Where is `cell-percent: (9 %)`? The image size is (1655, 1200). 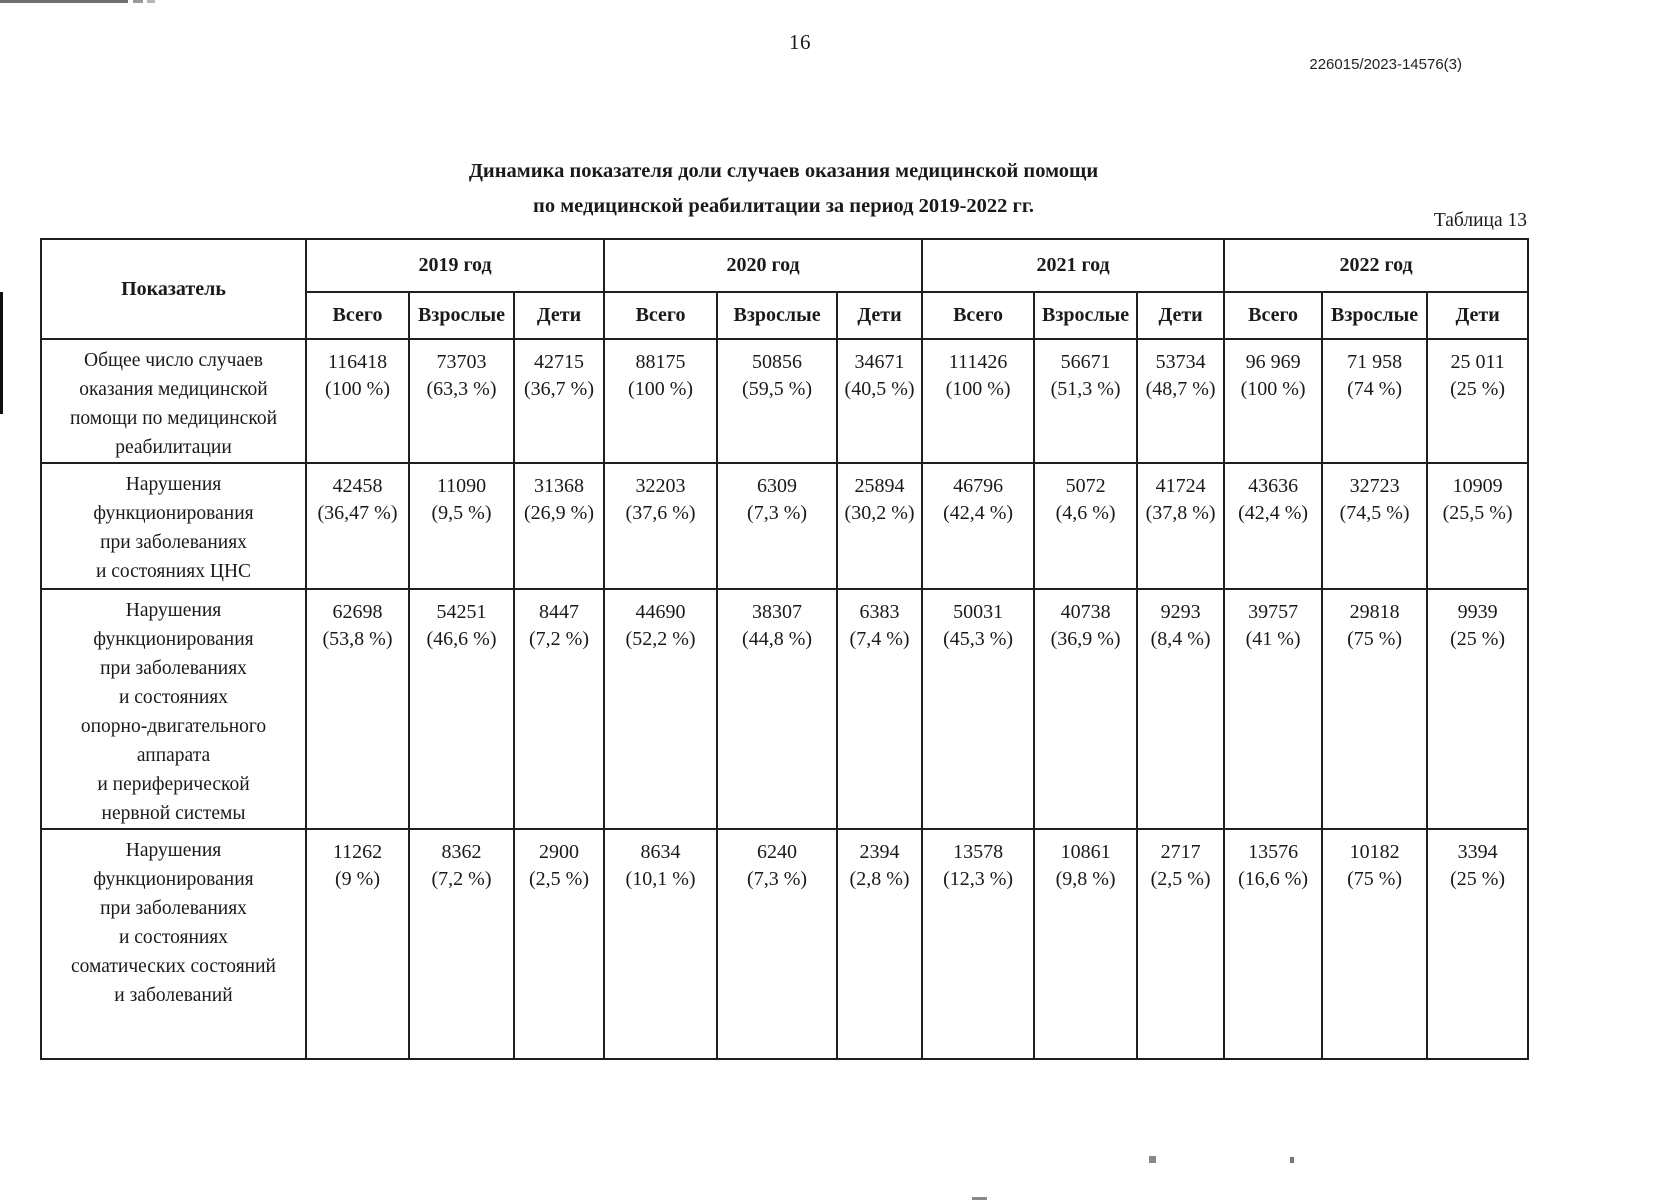
cell-percent: (9 %) is located at coordinates (357, 879).